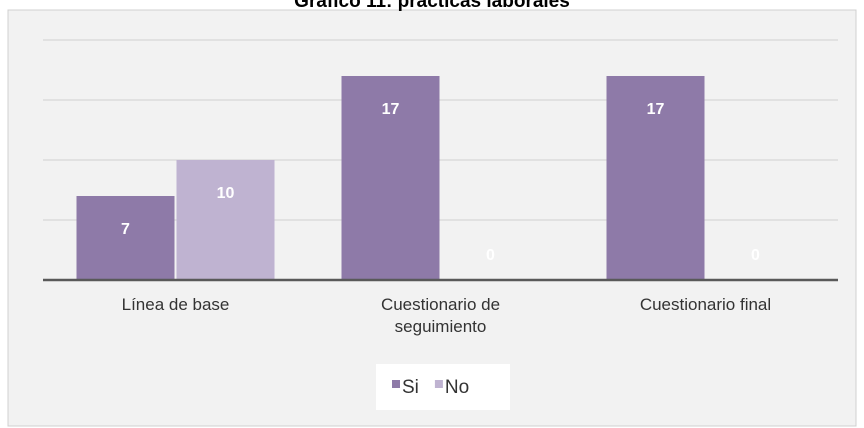 The height and width of the screenshot is (428, 864). Describe the element at coordinates (432, 6) in the screenshot. I see `chart-title: Gráfico 11: prácticas laborales` at that location.